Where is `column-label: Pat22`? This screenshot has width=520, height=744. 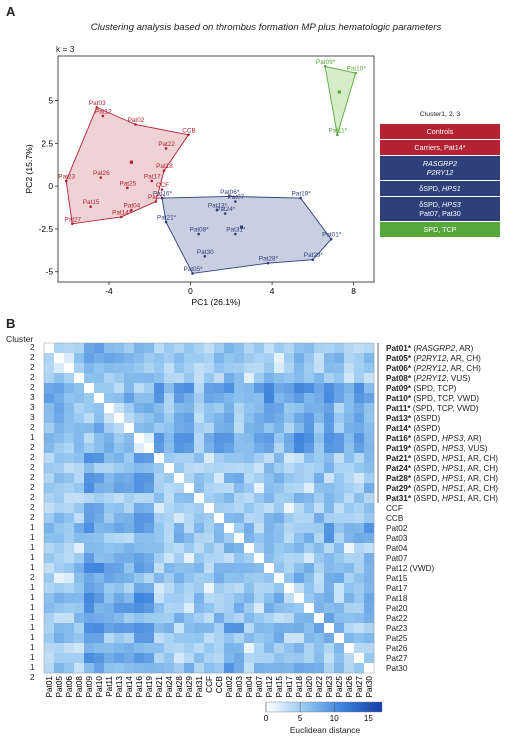 column-label: Pat22 is located at coordinates (319, 687).